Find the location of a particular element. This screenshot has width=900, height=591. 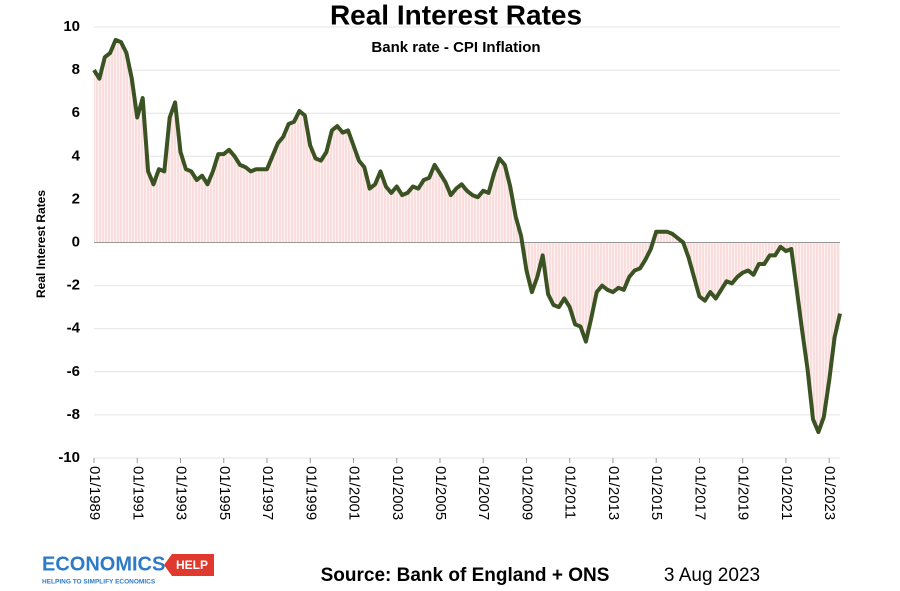

y-tick-label: -8 is located at coordinates (73, 414).